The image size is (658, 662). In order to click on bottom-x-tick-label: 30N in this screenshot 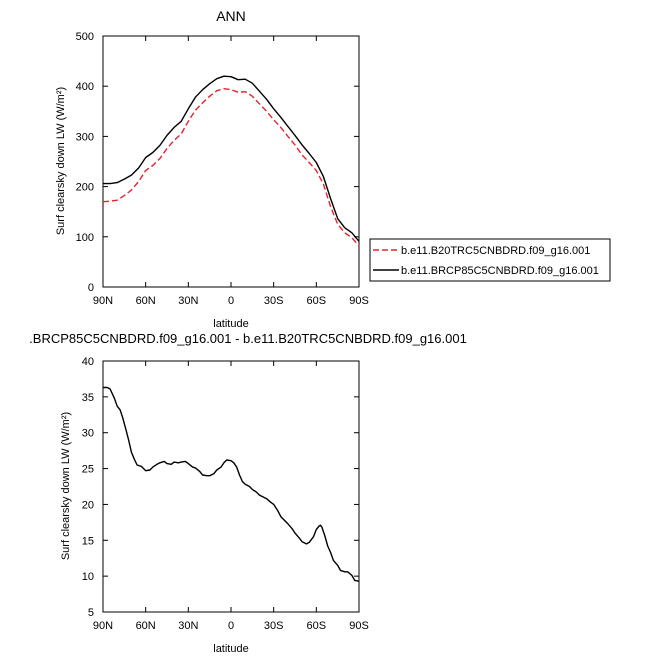, I will do `click(188, 626)`.